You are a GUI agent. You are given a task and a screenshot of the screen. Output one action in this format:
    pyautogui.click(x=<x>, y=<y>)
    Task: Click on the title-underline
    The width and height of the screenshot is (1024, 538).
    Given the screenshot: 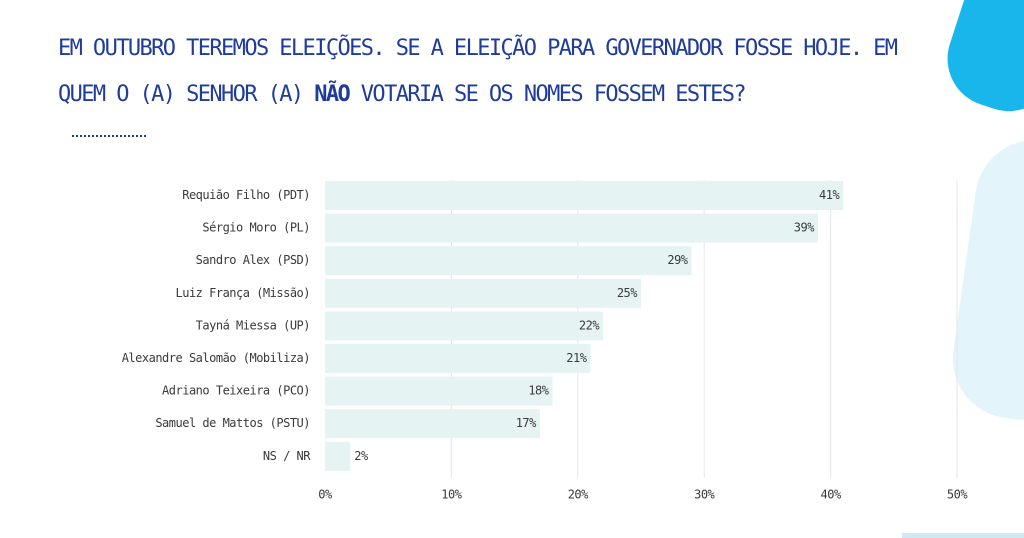 What is the action you would take?
    pyautogui.click(x=109, y=136)
    